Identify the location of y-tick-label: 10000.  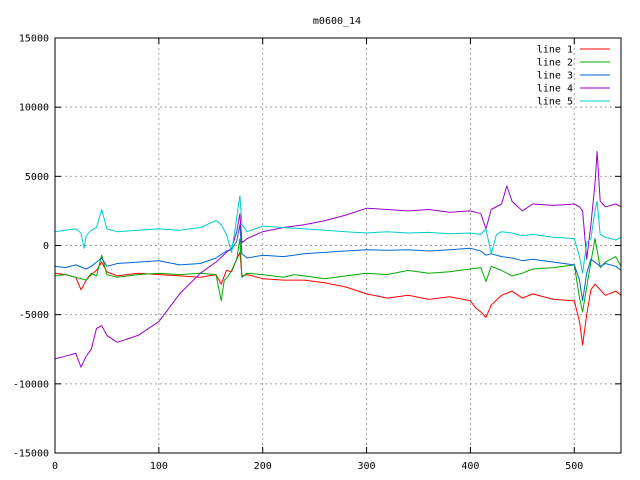
(34, 108).